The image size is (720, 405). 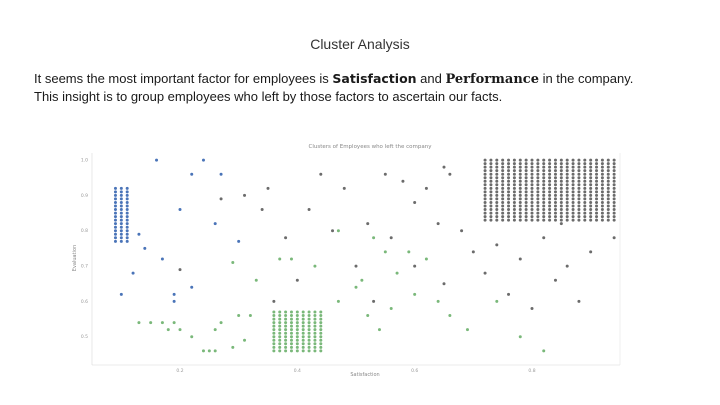 What do you see at coordinates (364, 375) in the screenshot?
I see `x-axis-label: Satisfaction` at bounding box center [364, 375].